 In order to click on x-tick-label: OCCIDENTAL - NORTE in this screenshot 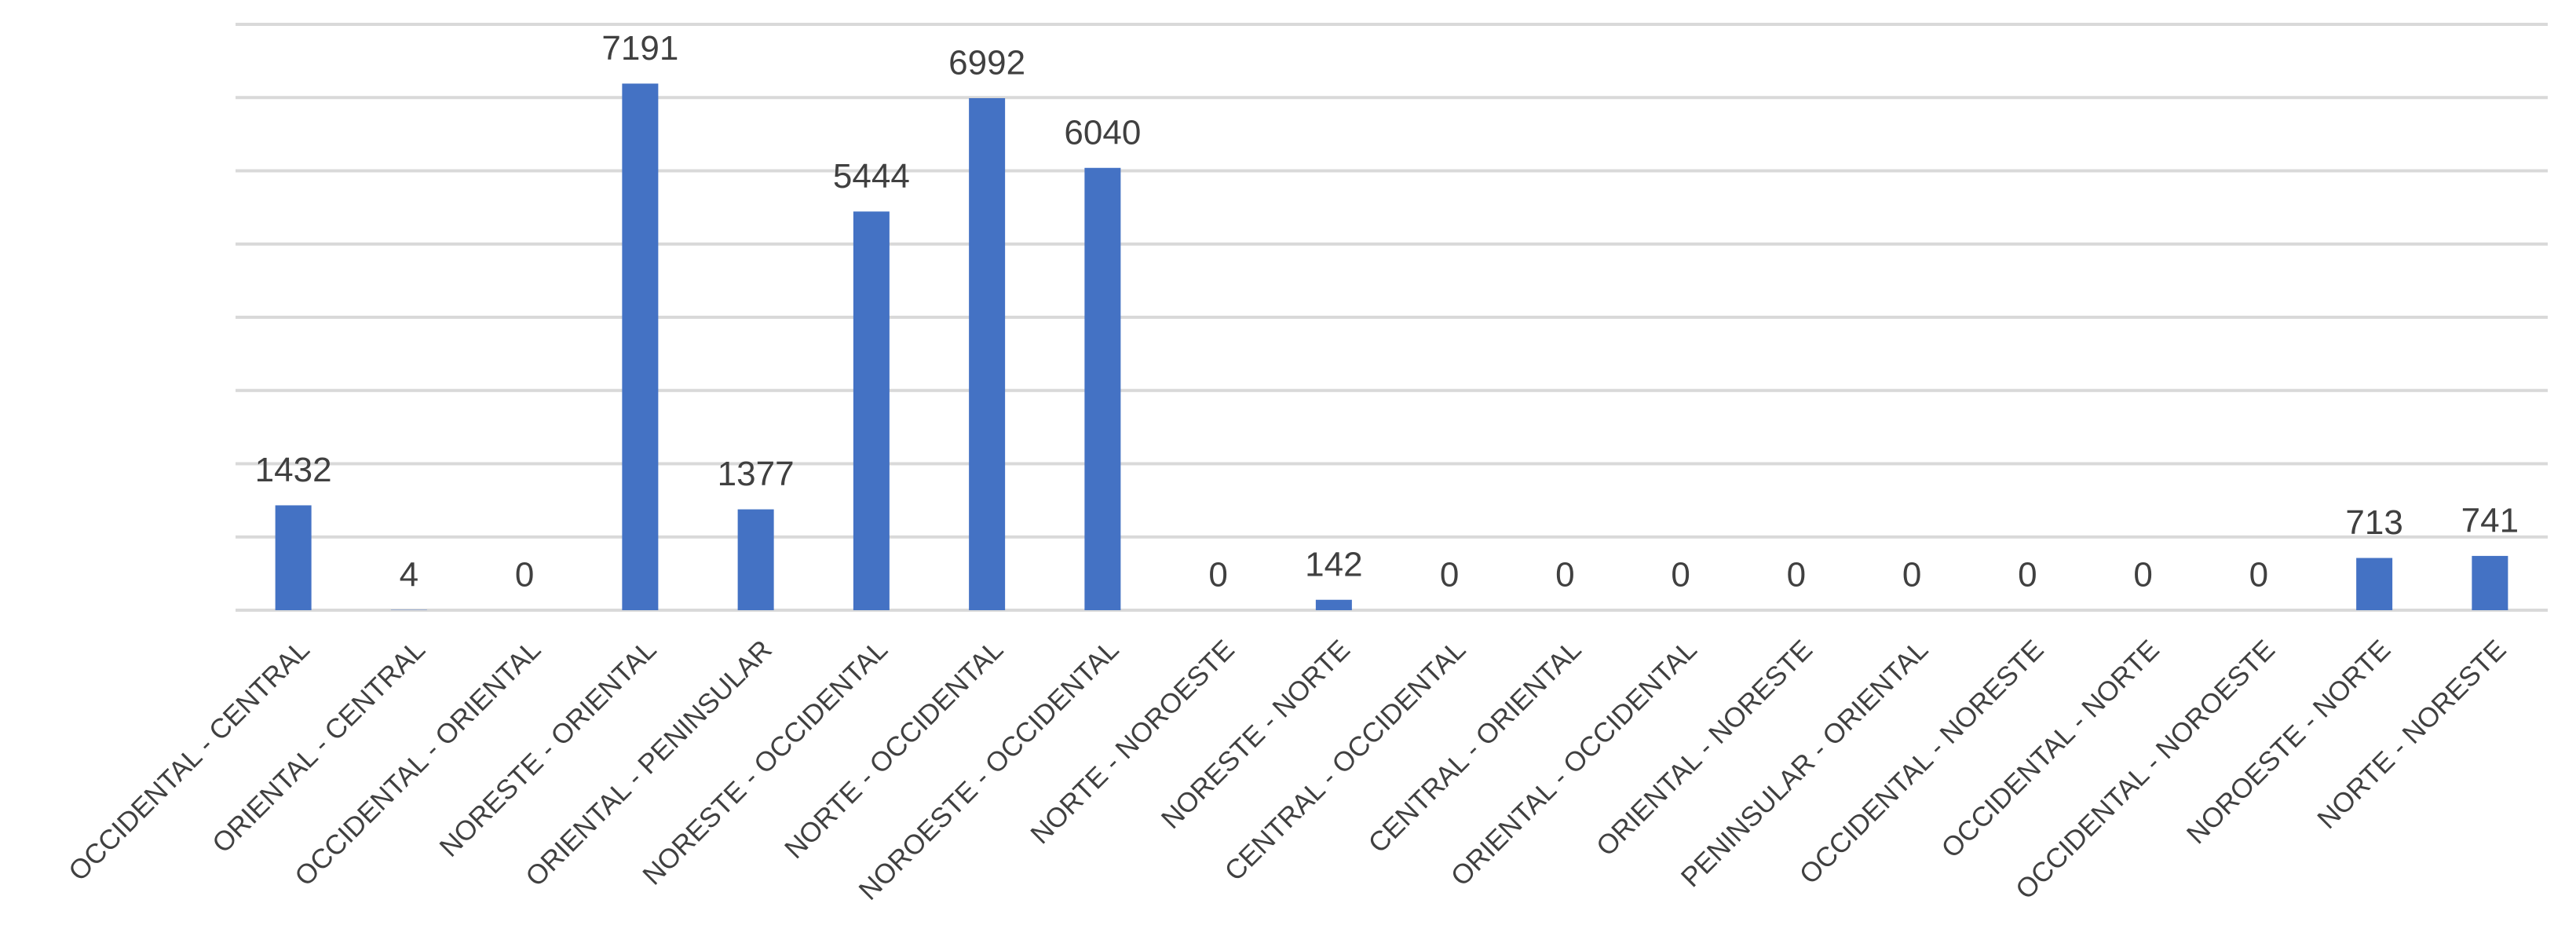, I will do `click(2050, 750)`.